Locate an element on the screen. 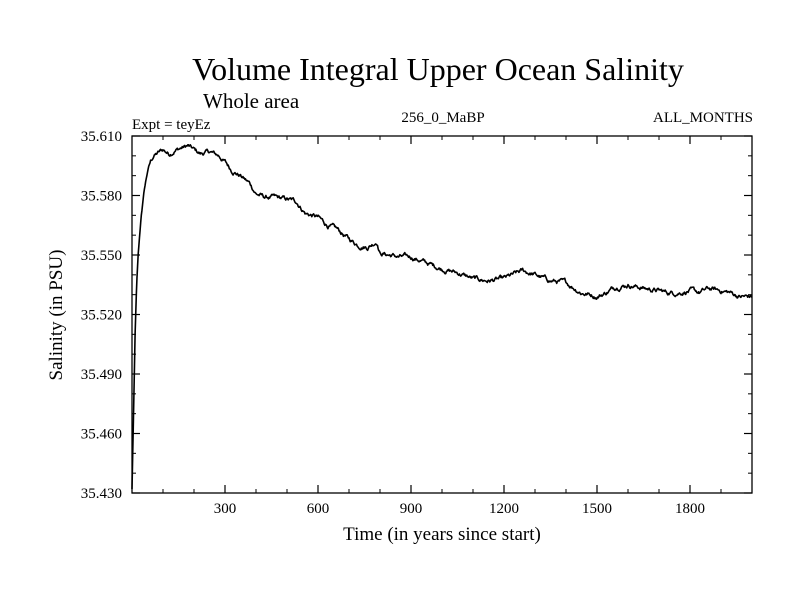 This screenshot has width=800, height=600. x-tick-label: 600 is located at coordinates (318, 509).